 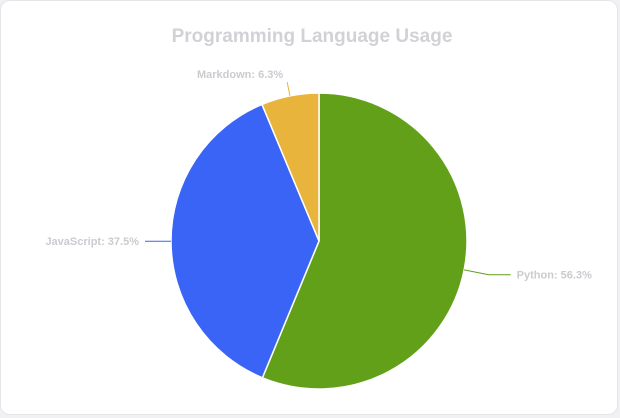 I want to click on slice-label-markdown: Markdown: 6.3%, so click(x=240, y=75).